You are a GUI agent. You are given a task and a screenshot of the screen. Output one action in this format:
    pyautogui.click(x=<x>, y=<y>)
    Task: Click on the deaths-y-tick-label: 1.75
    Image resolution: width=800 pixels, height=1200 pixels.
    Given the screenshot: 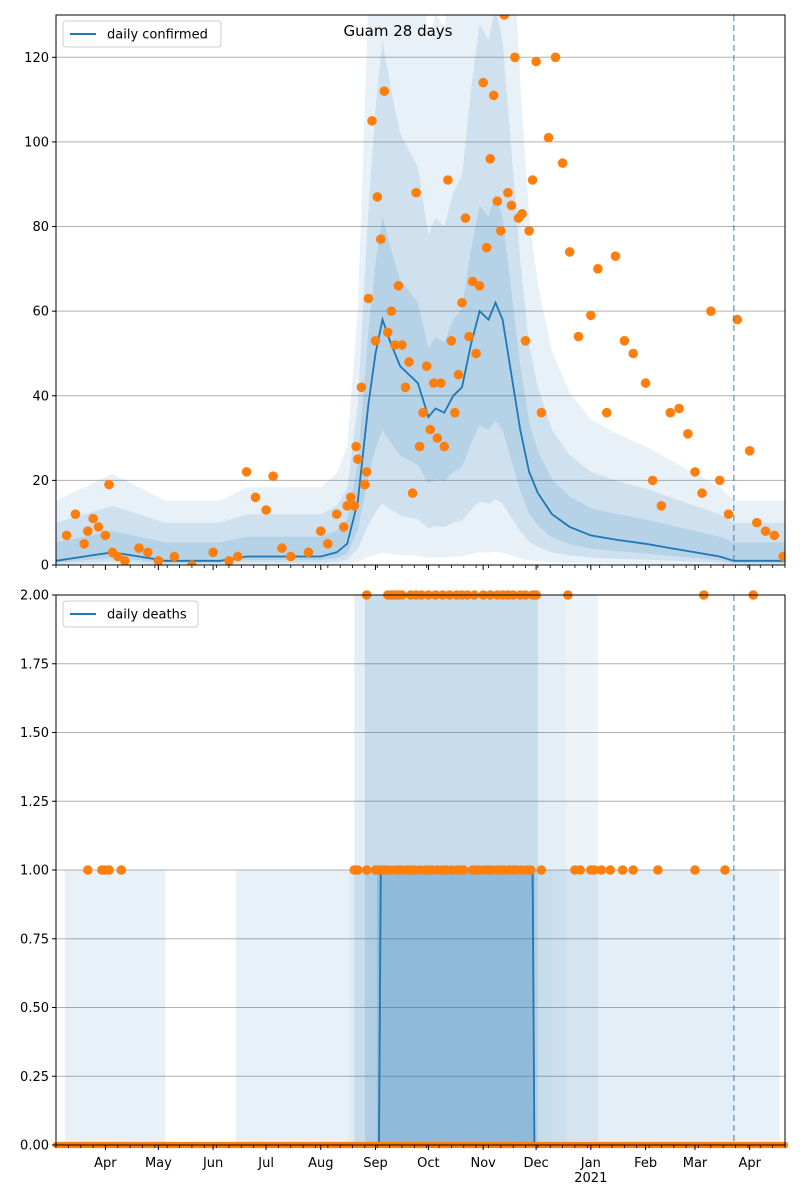 What is the action you would take?
    pyautogui.click(x=34, y=664)
    